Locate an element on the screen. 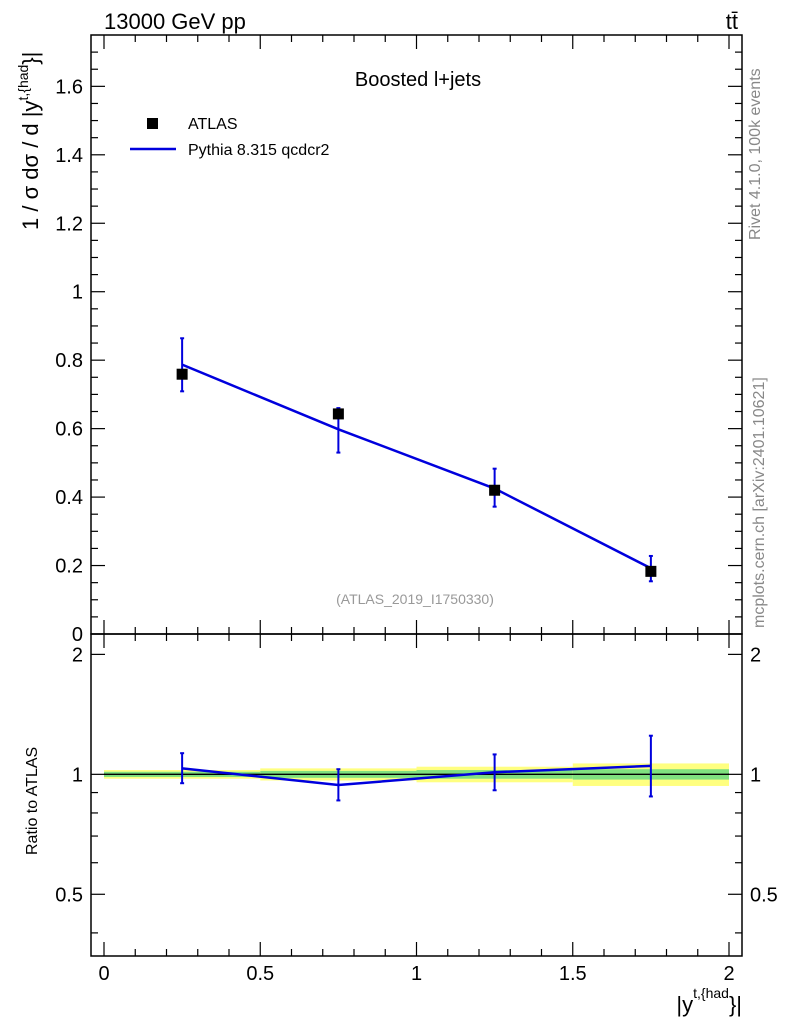 The width and height of the screenshot is (786, 1024). header-process-label: tt̄ is located at coordinates (732, 21).